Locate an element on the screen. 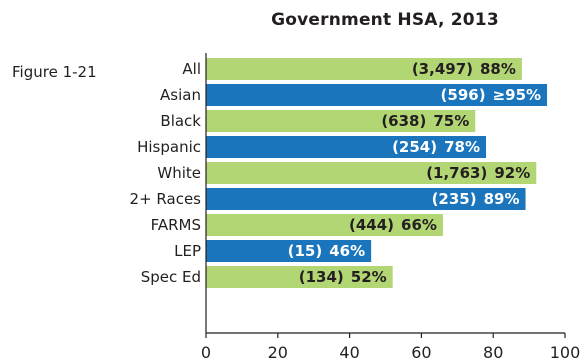 This screenshot has width=585, height=364. category-label: FARMS is located at coordinates (176, 225).